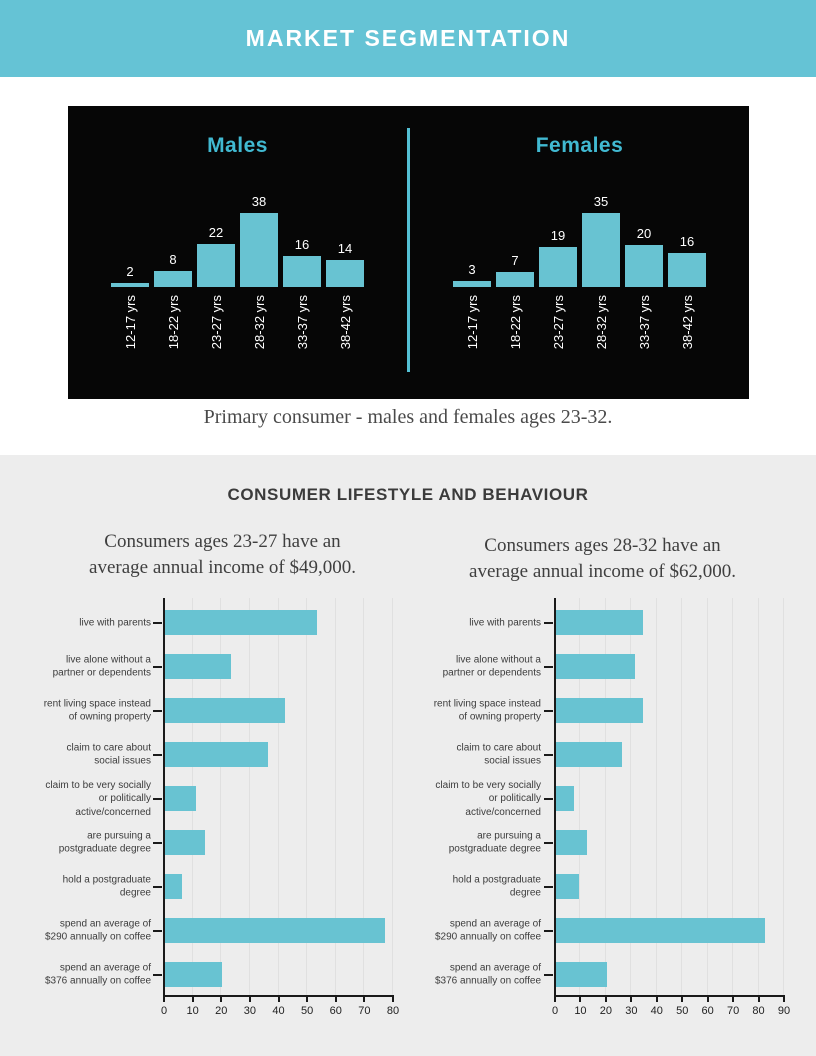 The width and height of the screenshot is (816, 1056). Describe the element at coordinates (335, 1011) in the screenshot. I see `x-axis-tick-label: 60` at that location.